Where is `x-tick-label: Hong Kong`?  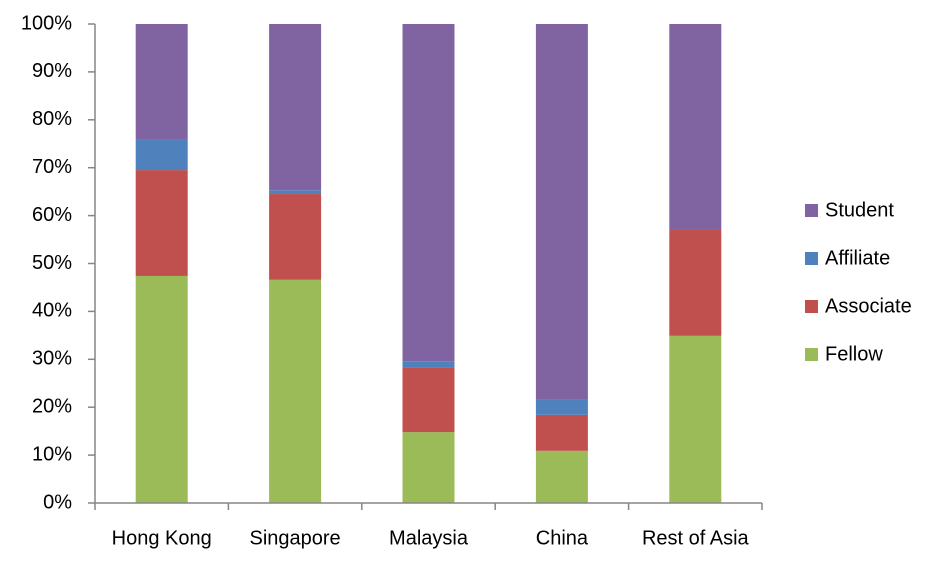
x-tick-label: Hong Kong is located at coordinates (162, 538).